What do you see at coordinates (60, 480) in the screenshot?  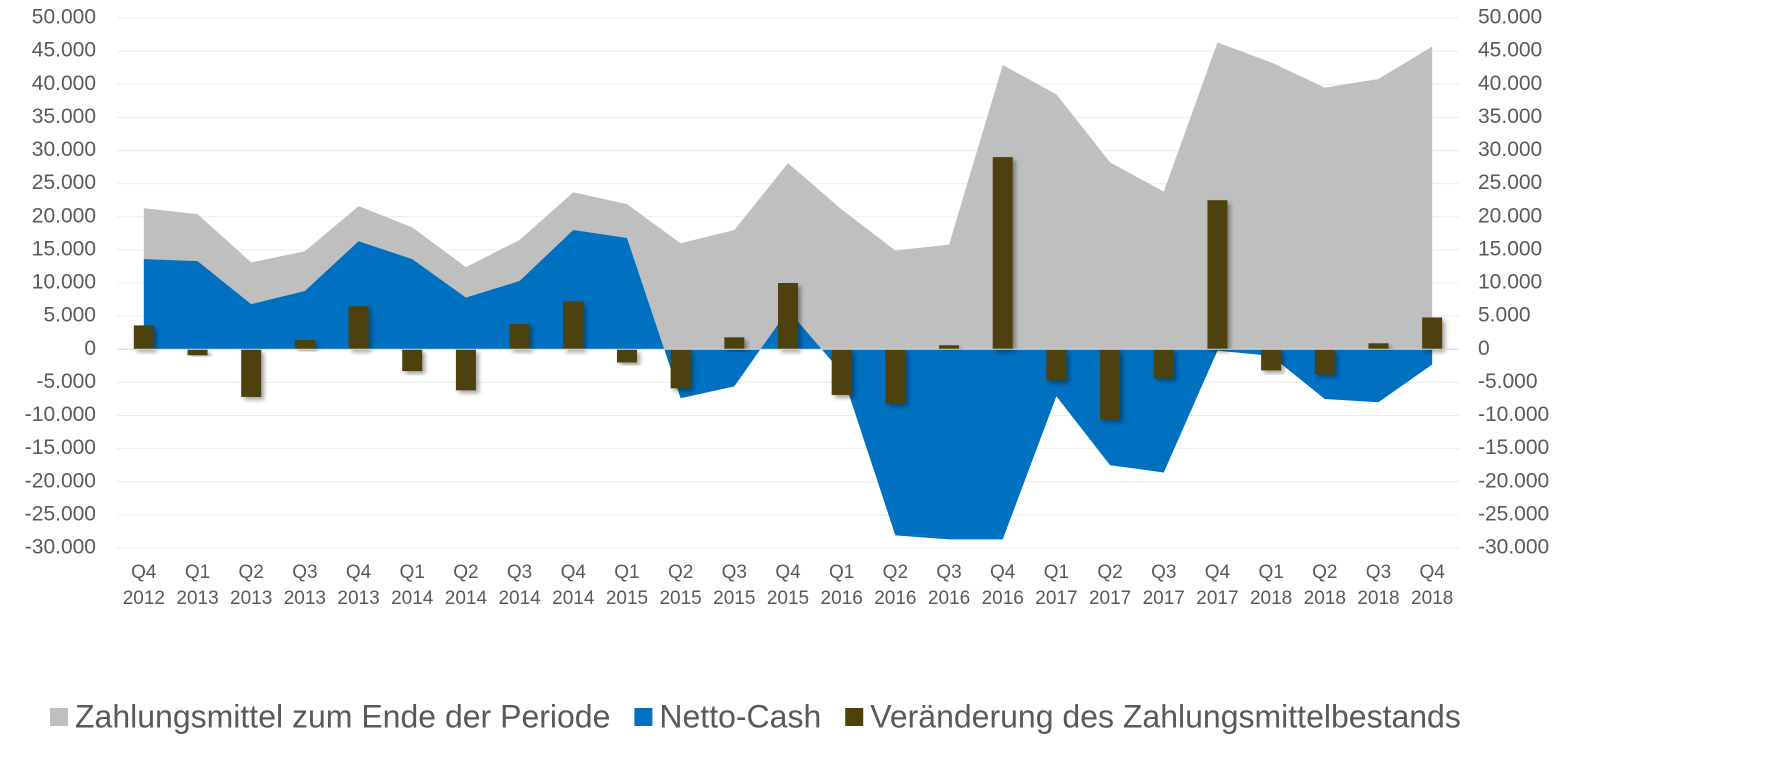 I see `y-tick-label: -20.000` at bounding box center [60, 480].